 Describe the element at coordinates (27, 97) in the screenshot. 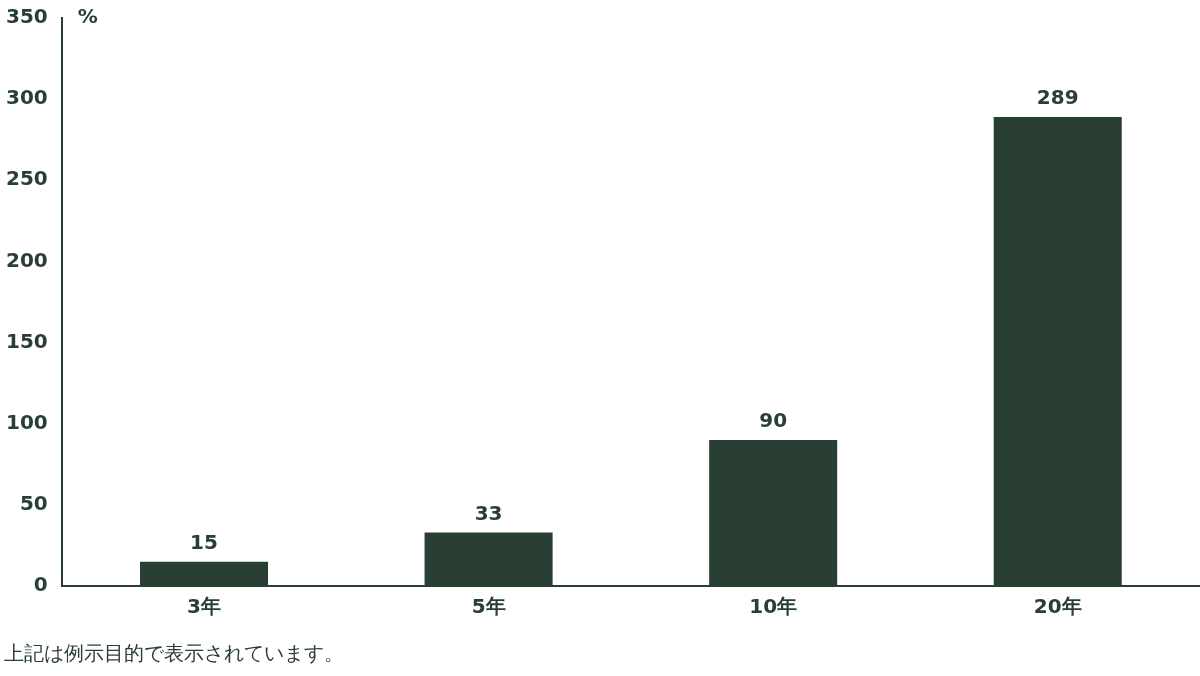

I see `y-tick-label: 300` at that location.